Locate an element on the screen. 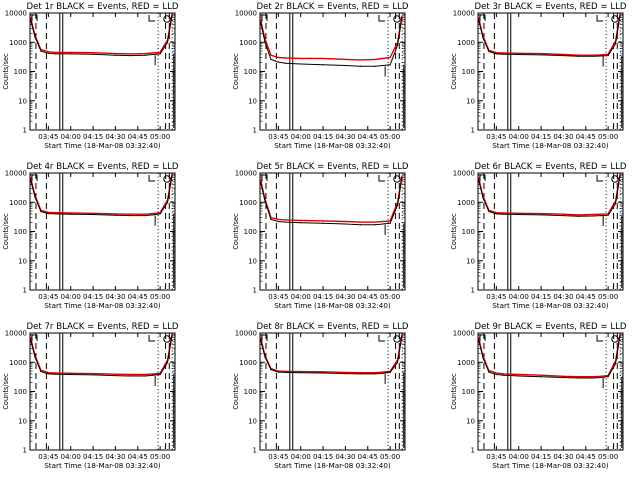 The width and height of the screenshot is (640, 480). panel-title: Det 7r BLACK = Events, RED = LLD is located at coordinates (102, 327).